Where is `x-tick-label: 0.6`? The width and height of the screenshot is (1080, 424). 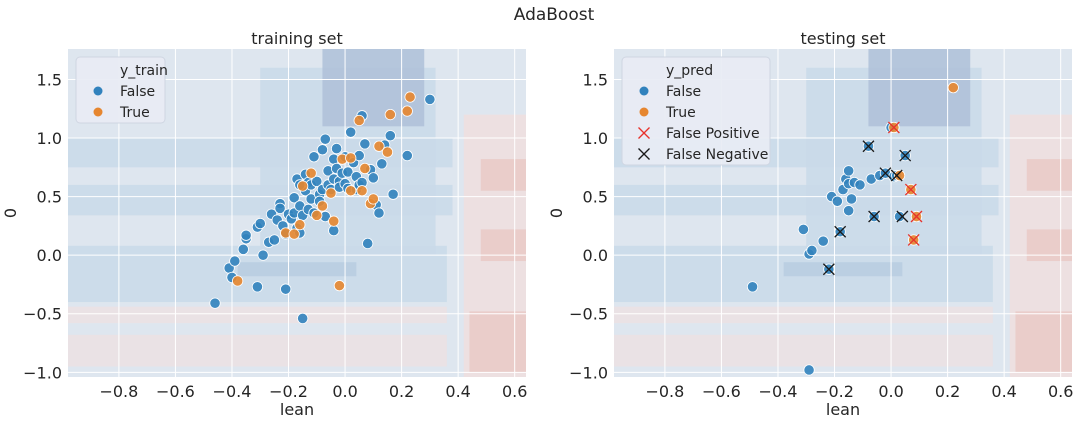
x-tick-label: 0.6 is located at coordinates (1060, 391).